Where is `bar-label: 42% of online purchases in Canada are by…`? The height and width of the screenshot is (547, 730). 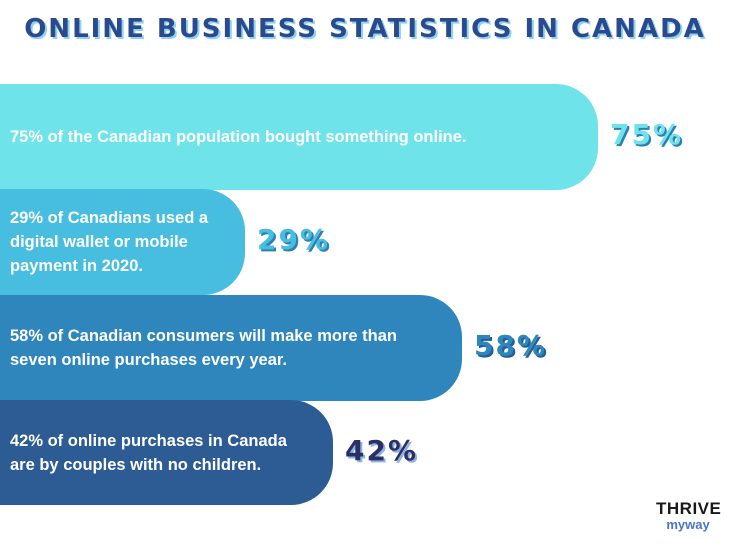
bar-label: 42% of online purchases in Canada are by… is located at coordinates (148, 452).